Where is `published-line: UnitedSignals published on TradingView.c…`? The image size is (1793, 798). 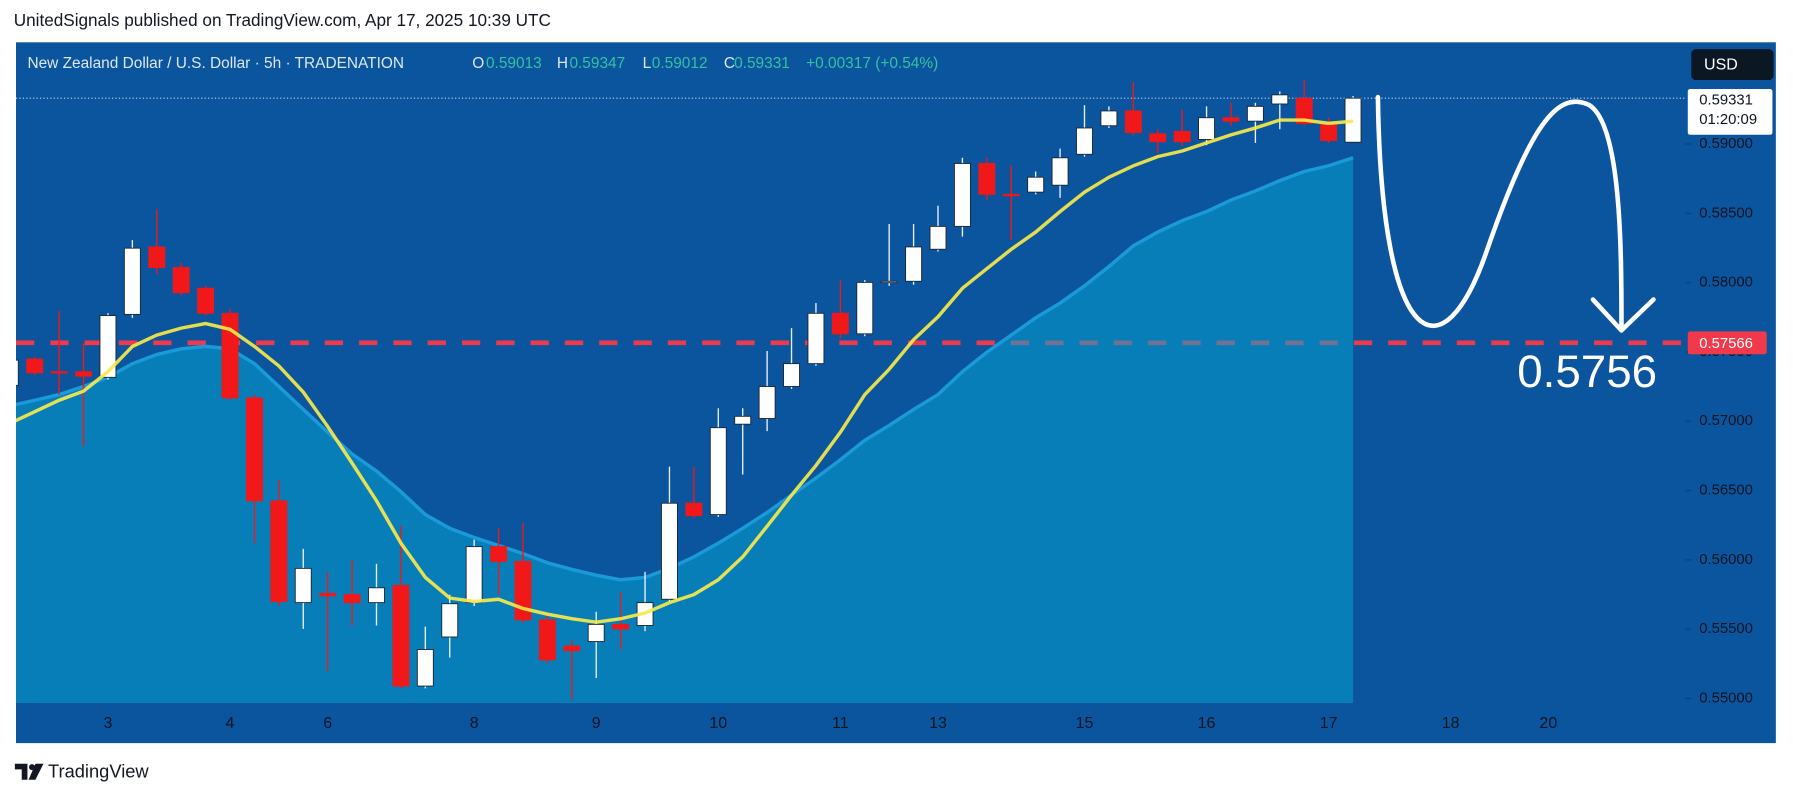
published-line: UnitedSignals published on TradingView.c… is located at coordinates (282, 20).